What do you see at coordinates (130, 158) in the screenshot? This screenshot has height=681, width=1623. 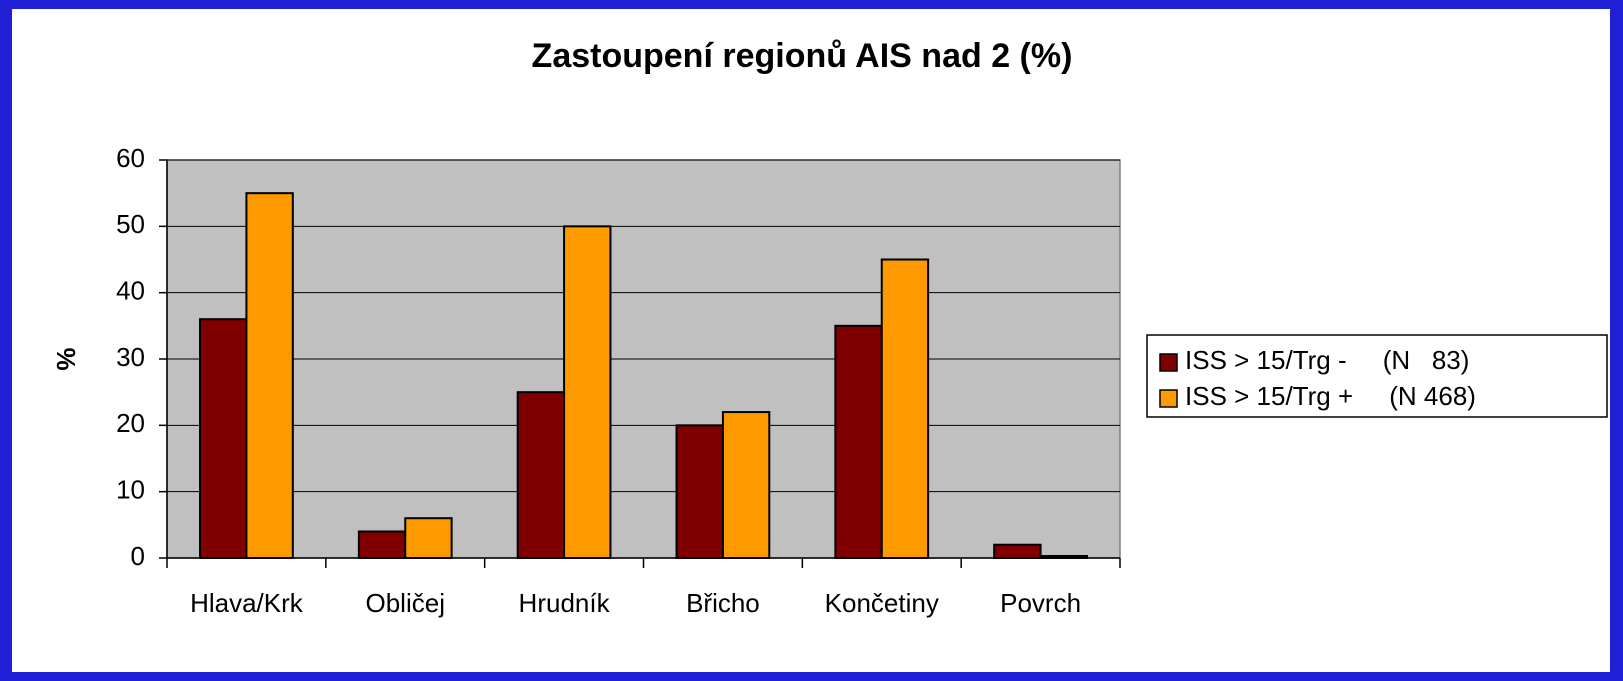 I see `y-tick-label: 60` at bounding box center [130, 158].